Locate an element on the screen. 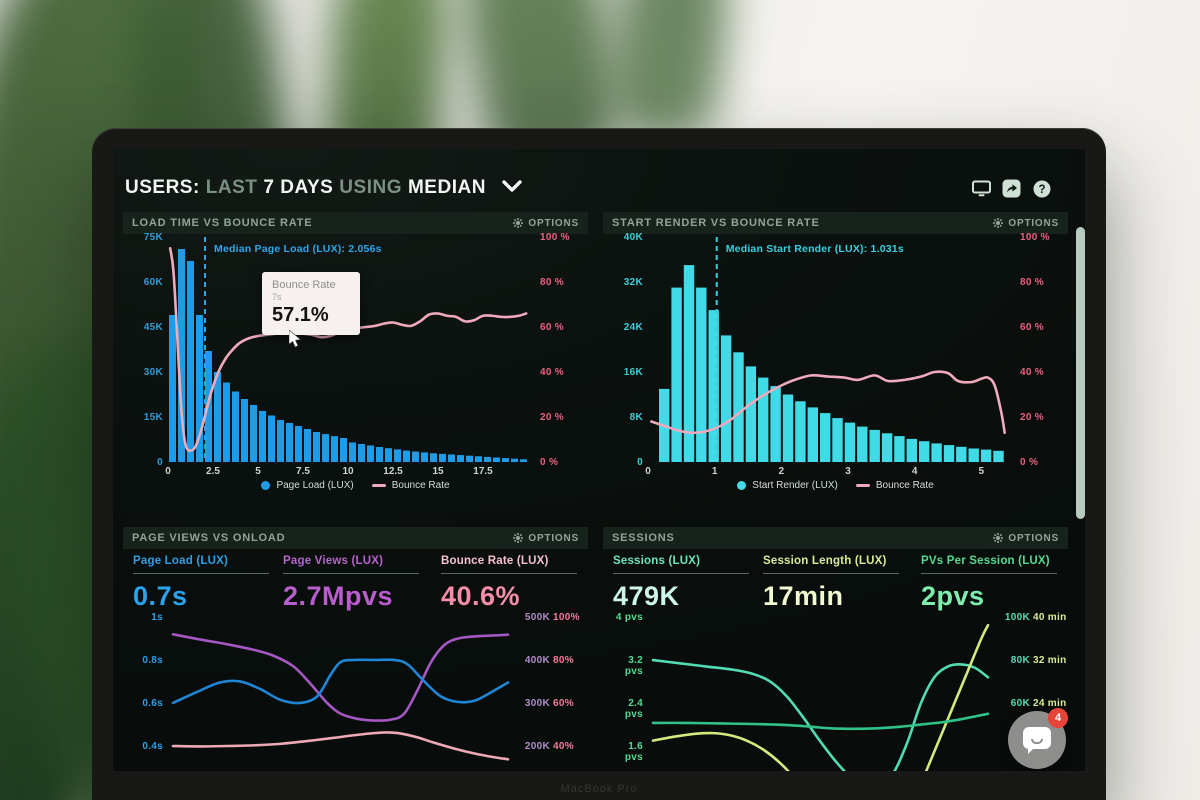 The width and height of the screenshot is (1200, 800). dashboard-header: USERS: LAST 7 DAYS USING MEDIAN is located at coordinates (323, 188).